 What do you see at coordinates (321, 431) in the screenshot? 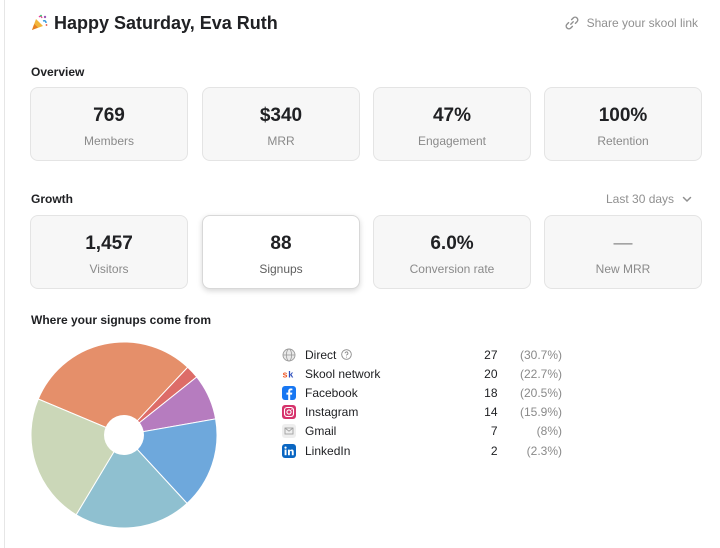
I see `source-name: Gmail` at bounding box center [321, 431].